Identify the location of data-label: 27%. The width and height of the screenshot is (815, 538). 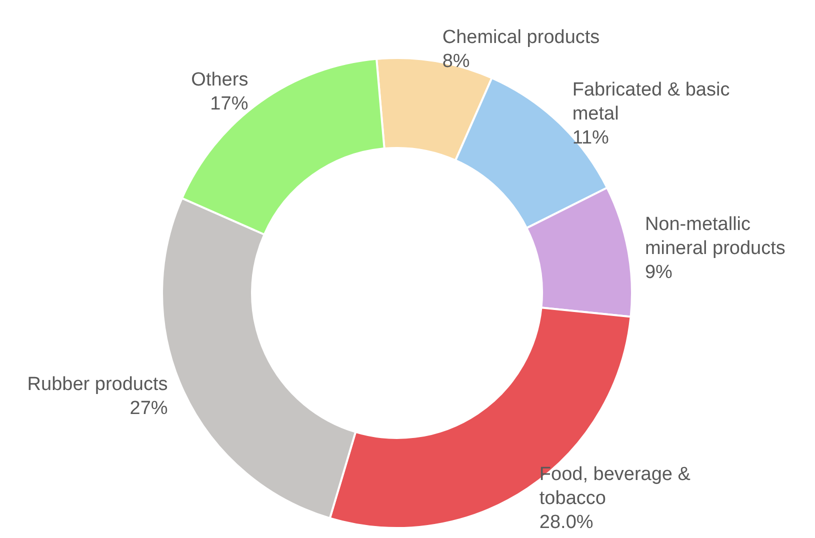
(149, 409).